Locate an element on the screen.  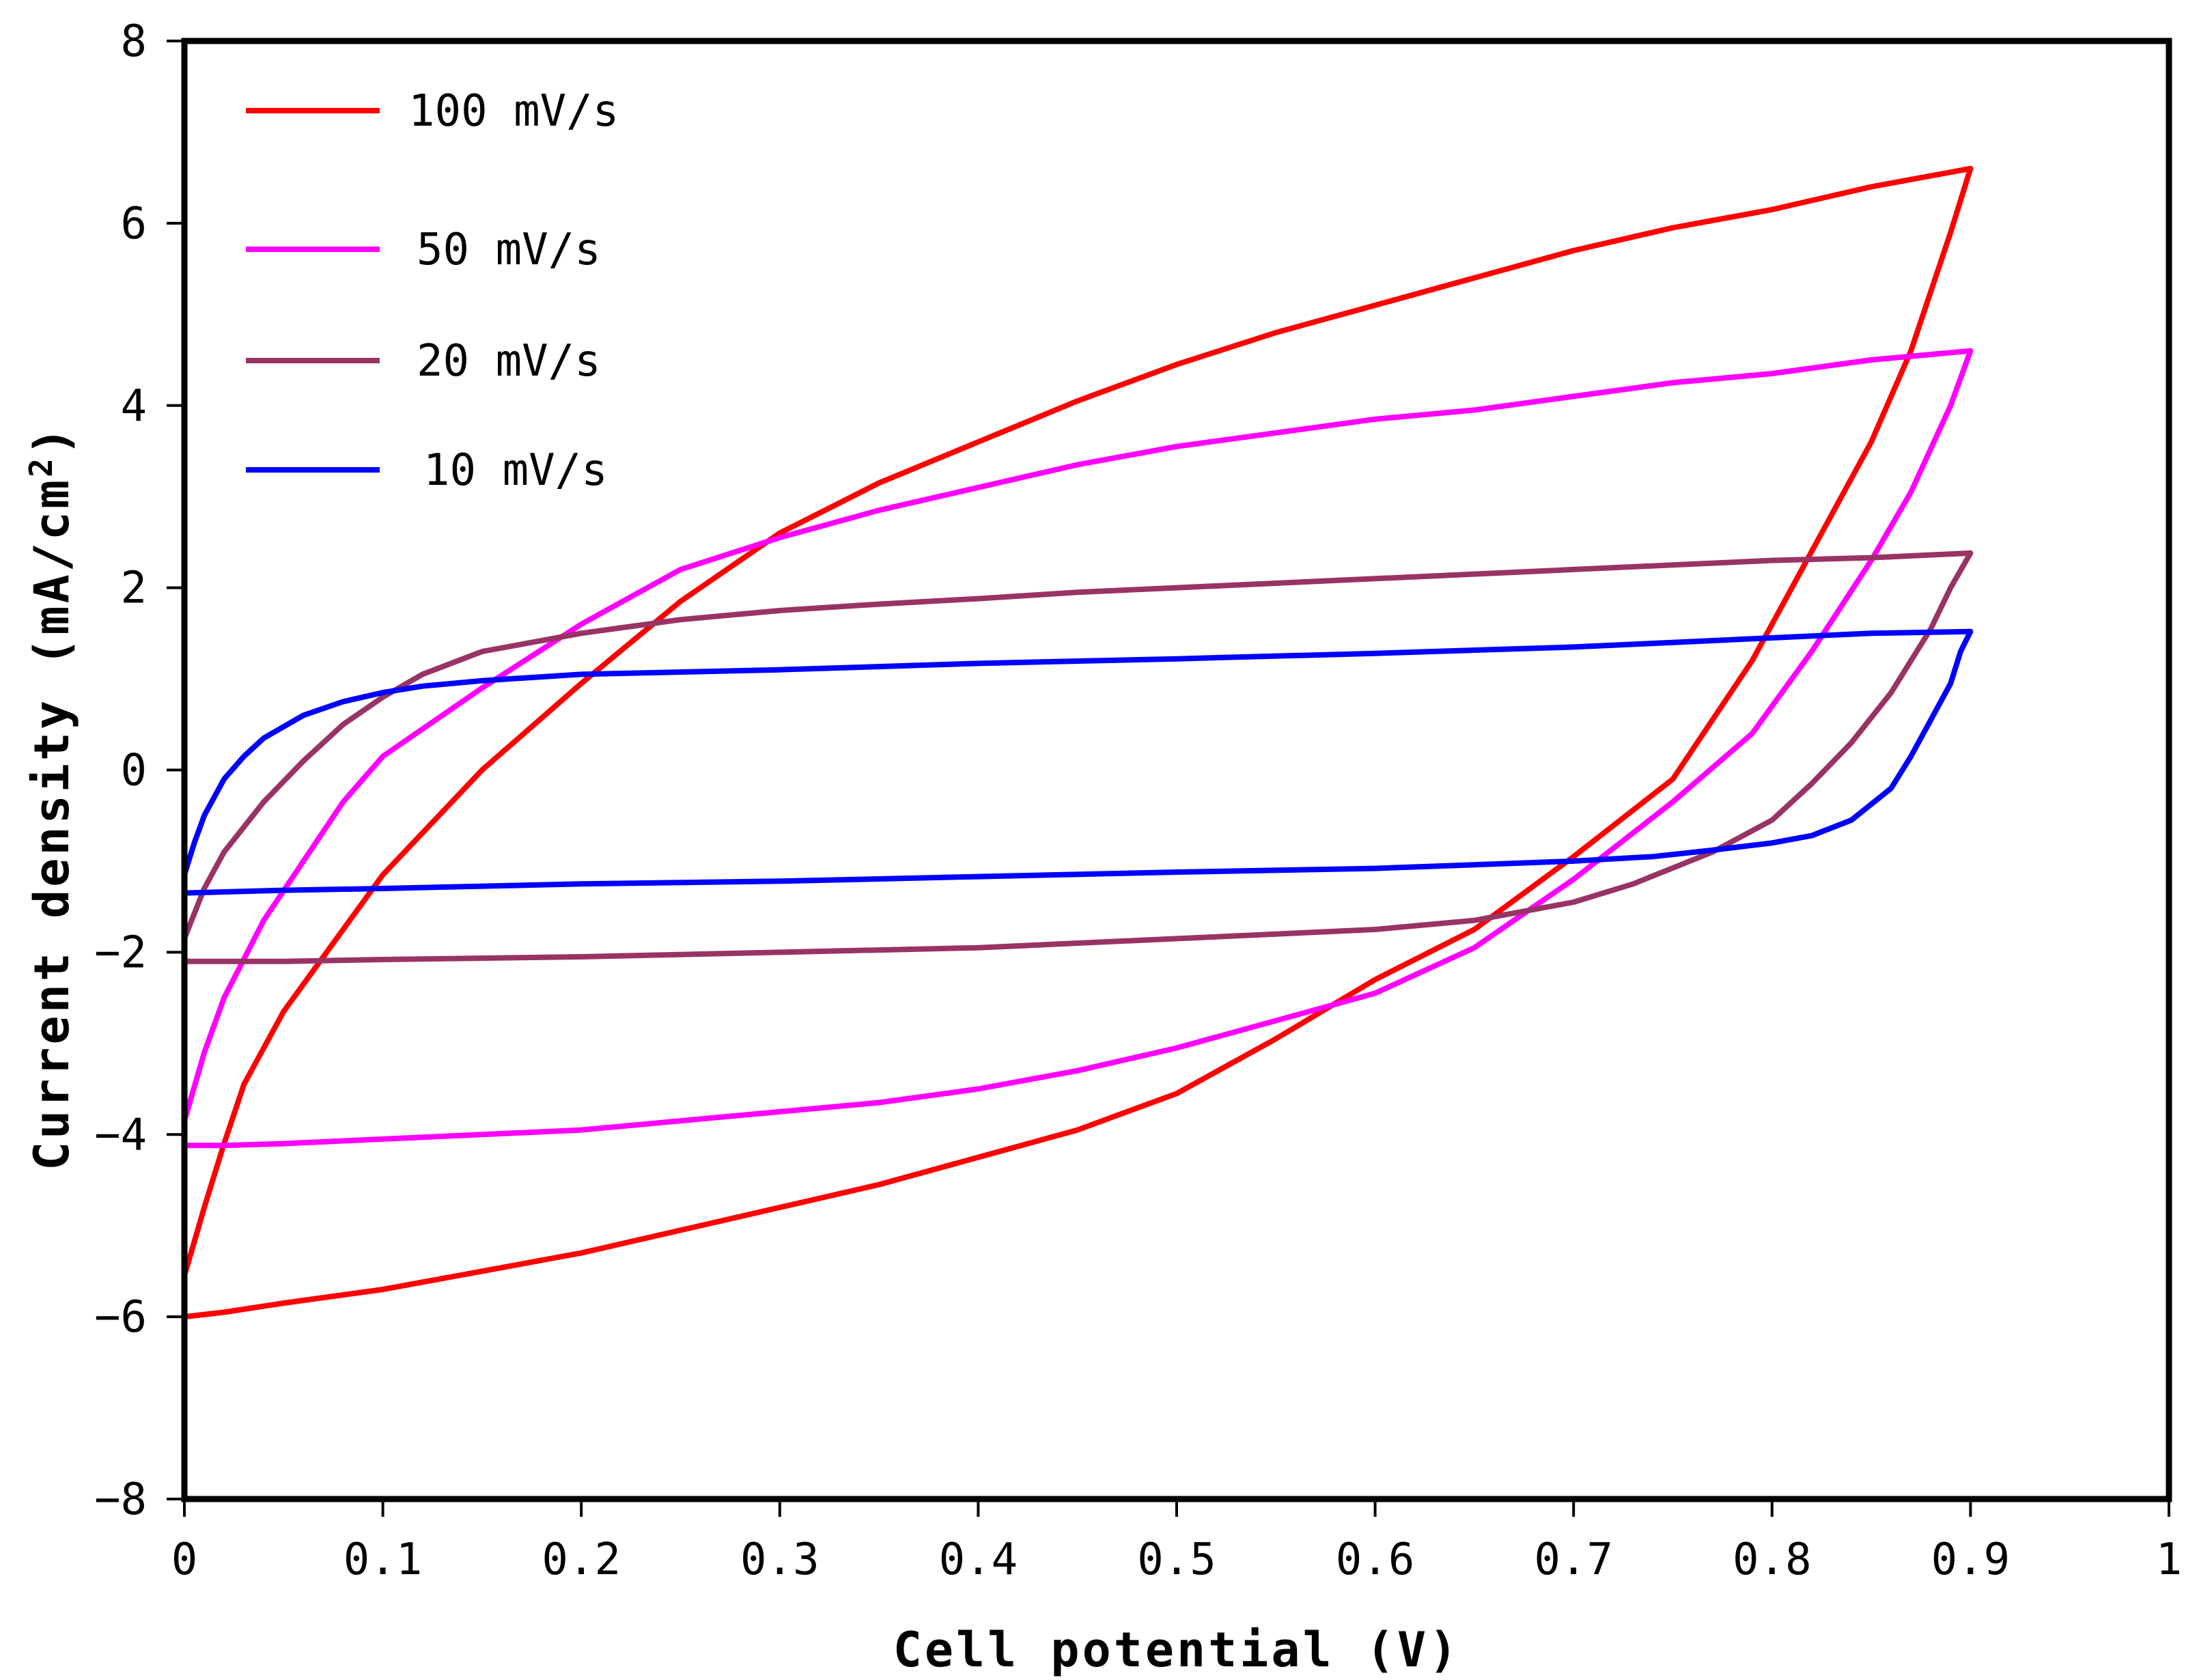
x-tick-label: 0.4 is located at coordinates (978, 1560).